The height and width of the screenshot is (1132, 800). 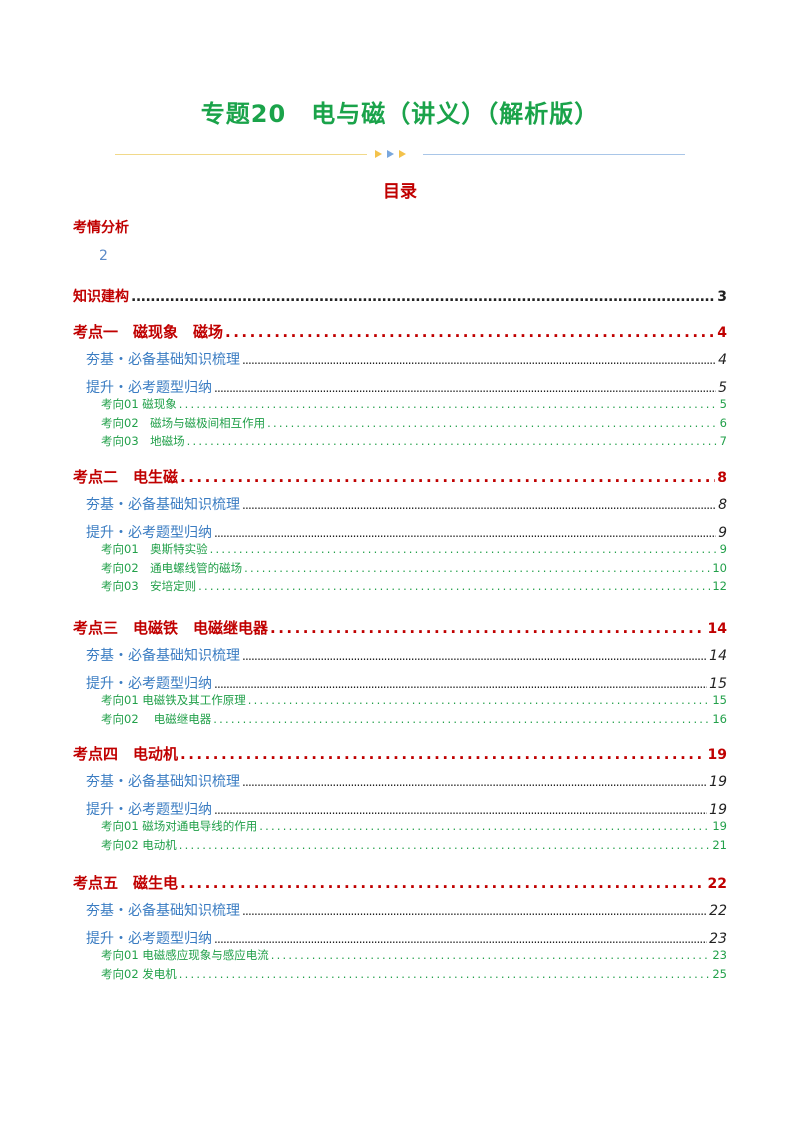 What do you see at coordinates (143, 441) in the screenshot?
I see `toc-entry-label: 考向03 地磁场` at bounding box center [143, 441].